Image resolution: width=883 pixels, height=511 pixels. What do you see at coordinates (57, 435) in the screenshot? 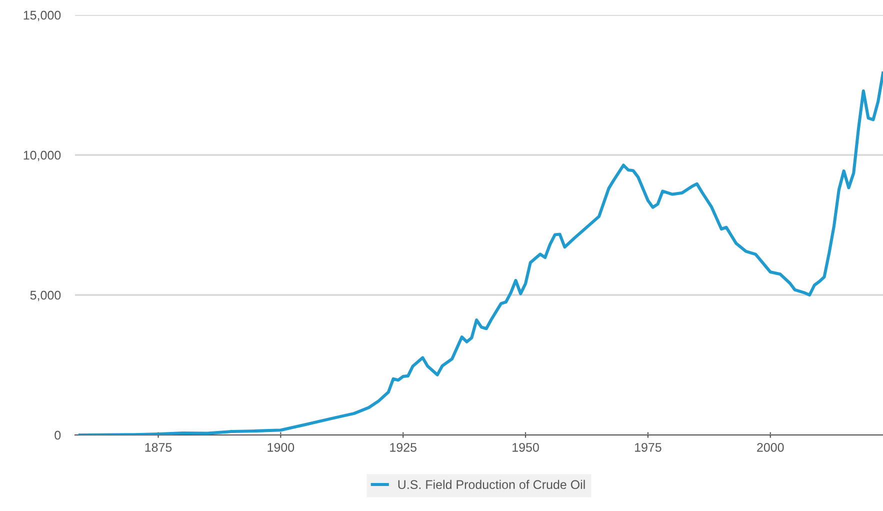
I see `y-tick-label: 0` at bounding box center [57, 435].